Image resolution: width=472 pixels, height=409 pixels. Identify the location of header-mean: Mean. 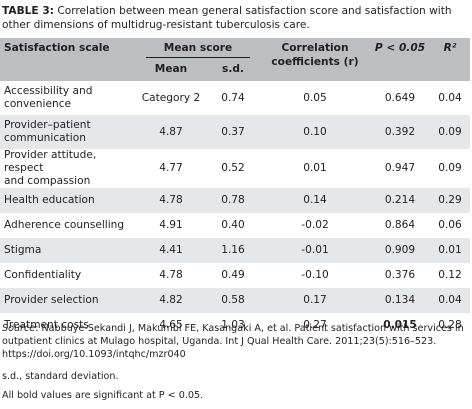
(171, 71).